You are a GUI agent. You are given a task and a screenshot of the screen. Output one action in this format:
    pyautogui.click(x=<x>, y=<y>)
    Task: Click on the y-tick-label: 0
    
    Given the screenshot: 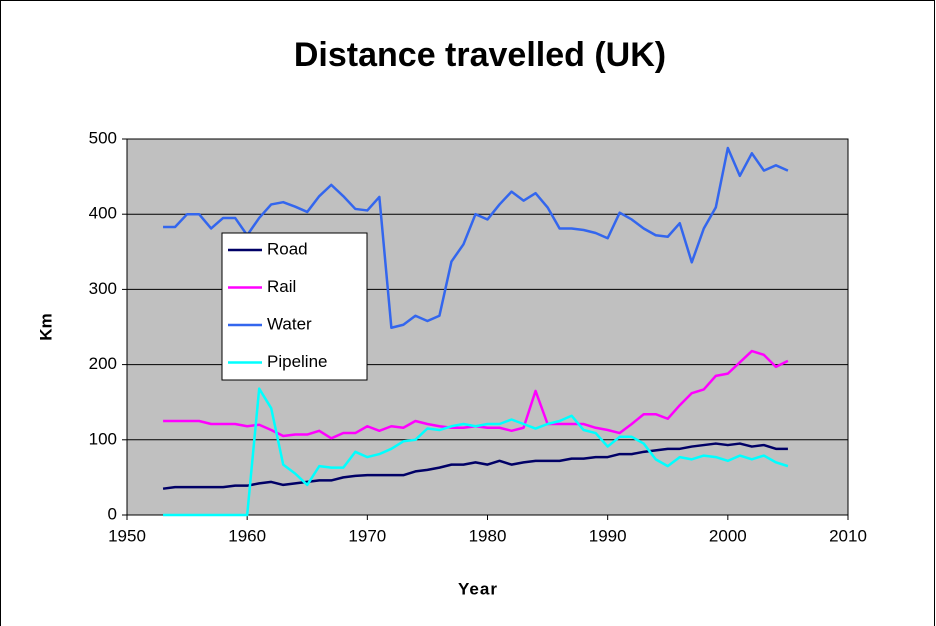 What is the action you would take?
    pyautogui.click(x=112, y=513)
    